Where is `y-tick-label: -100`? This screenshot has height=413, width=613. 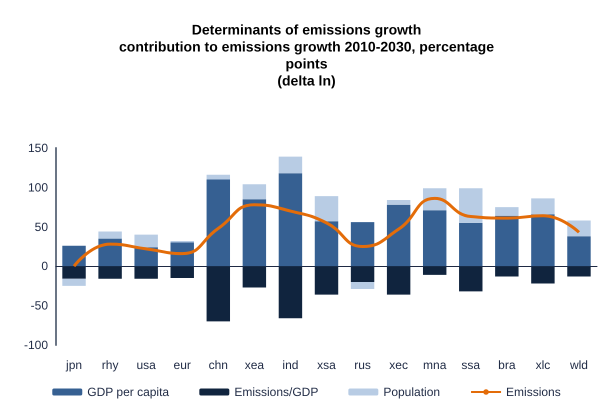 y-tick-label: -100 is located at coordinates (36, 345).